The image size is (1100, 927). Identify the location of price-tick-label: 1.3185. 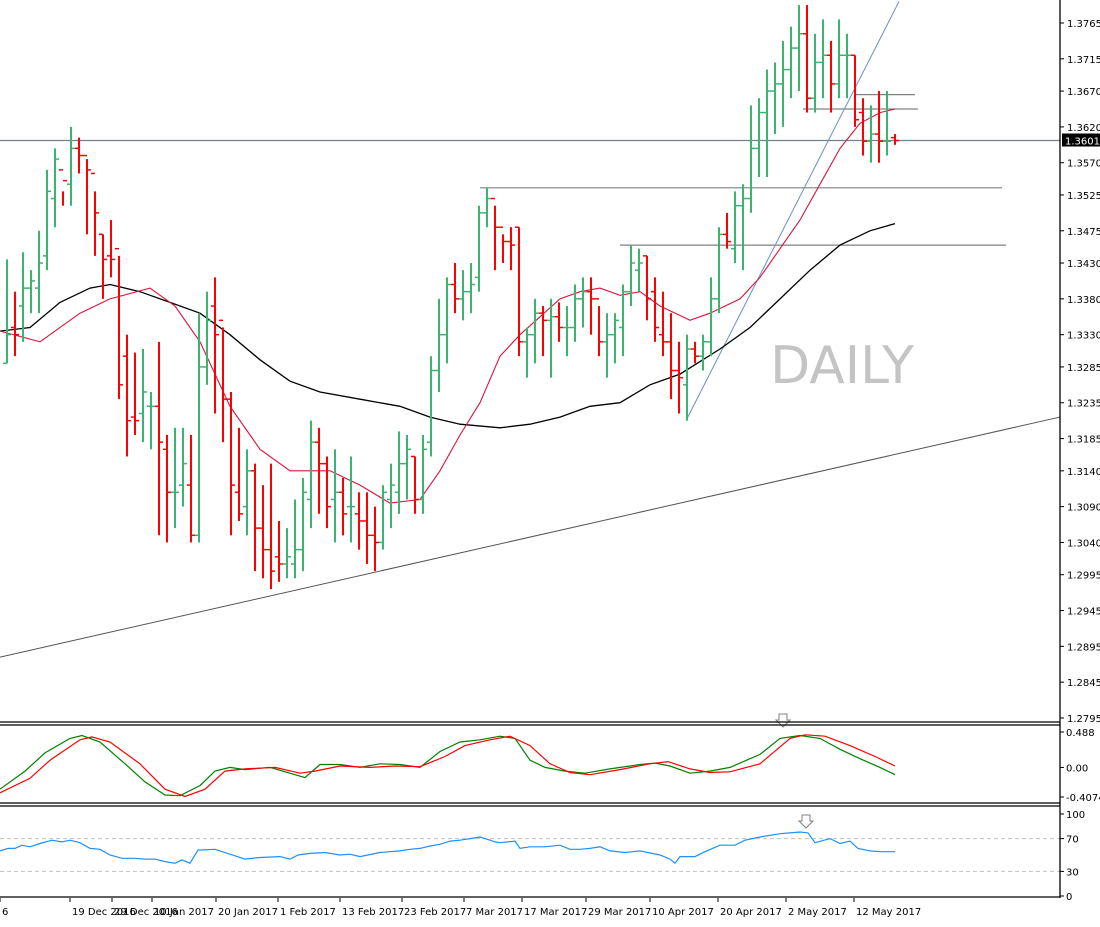
(1083, 440).